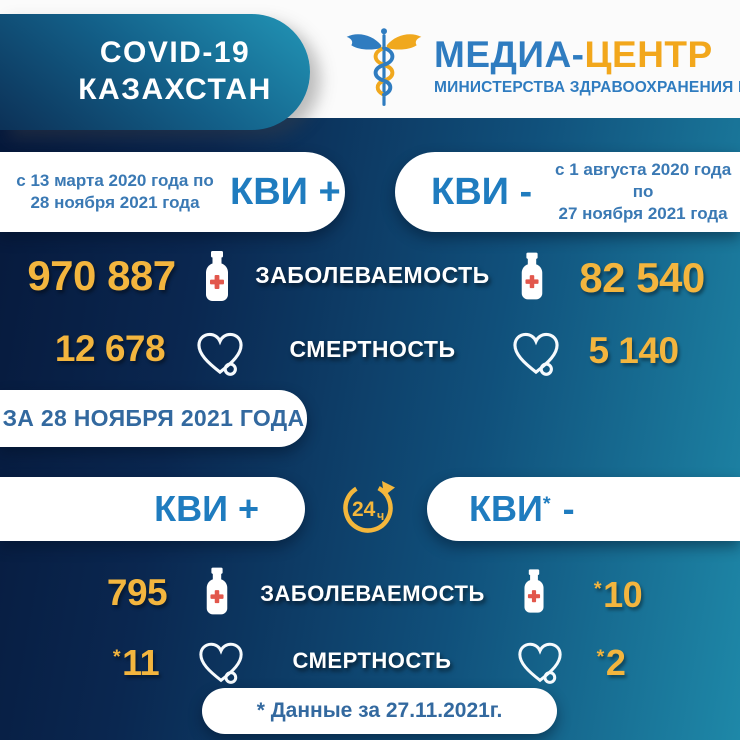  Describe the element at coordinates (175, 89) in the screenshot. I see `covid-badge-line2: КАЗАХСТАН` at that location.